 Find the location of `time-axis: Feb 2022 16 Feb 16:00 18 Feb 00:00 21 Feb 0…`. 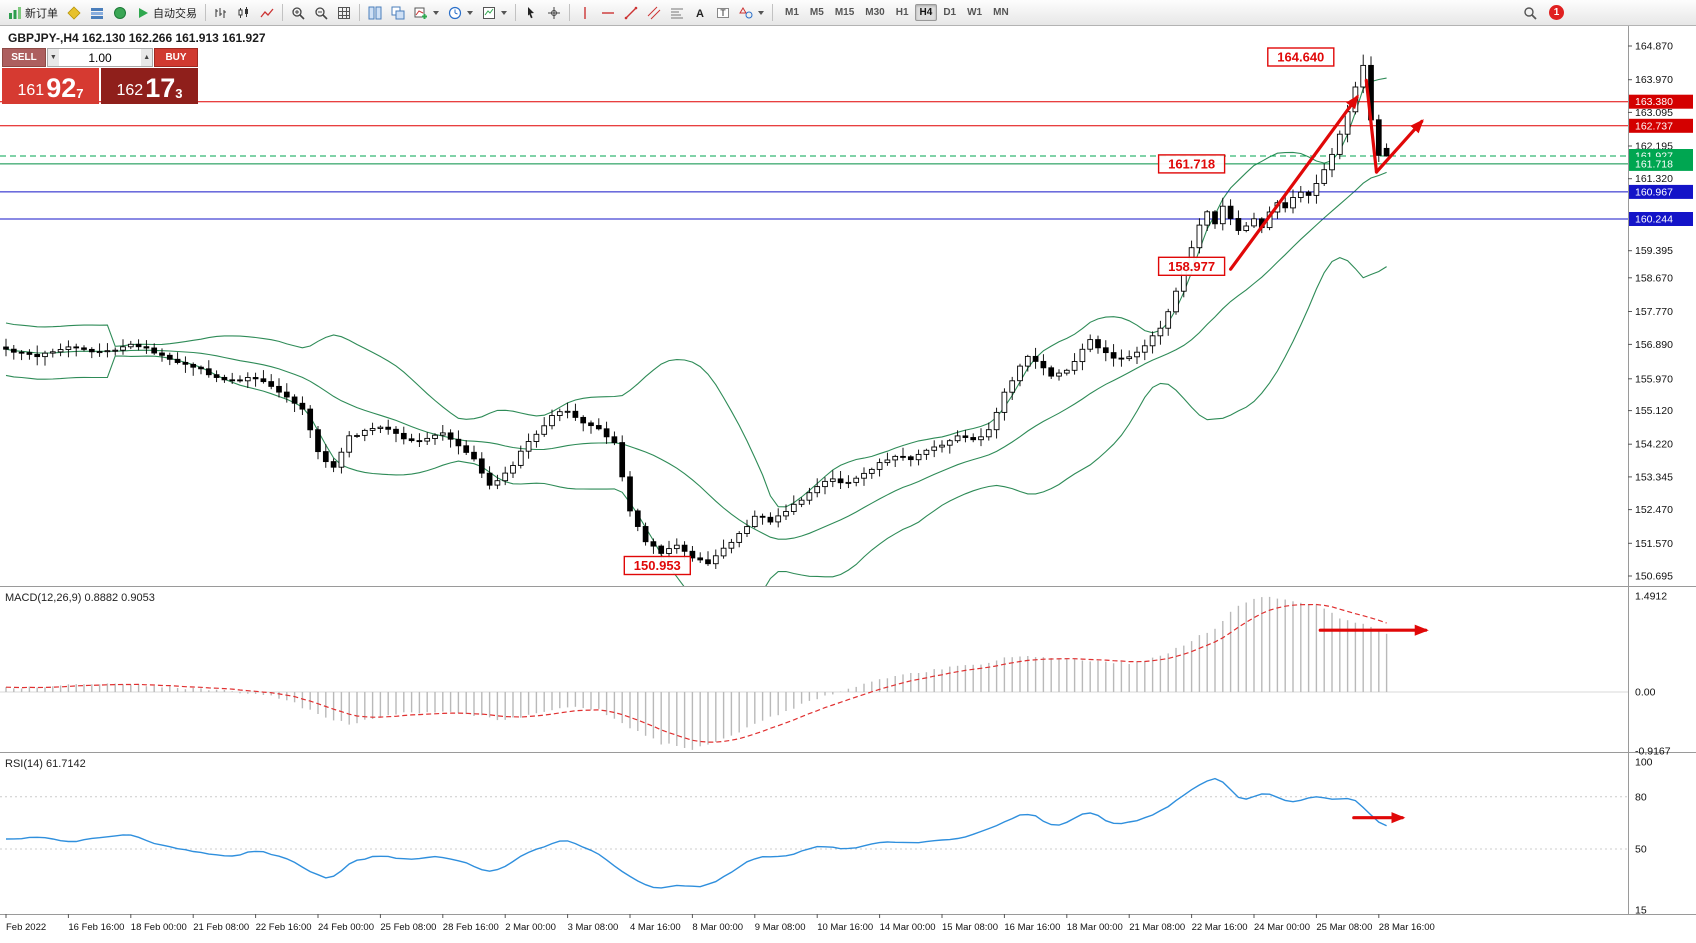

time-axis: Feb 2022 16 Feb 16:00 18 Feb 00:00 21 Feb 0… is located at coordinates (720, 923).